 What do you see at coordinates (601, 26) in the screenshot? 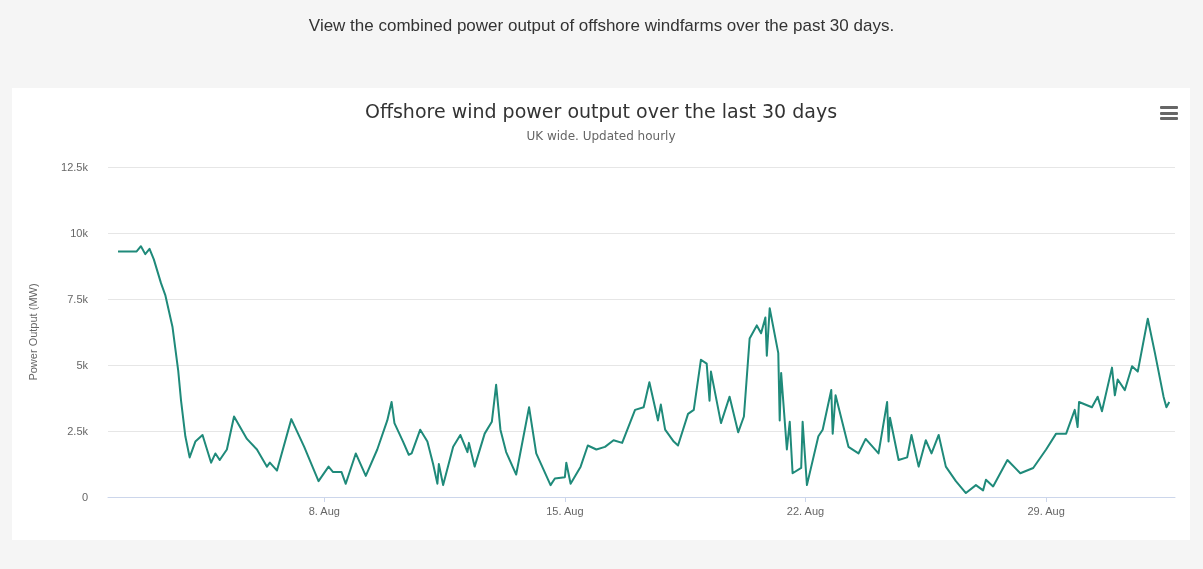
I see `text: View the combined power output of offshore windfarms over the past 30 days.` at bounding box center [601, 26].